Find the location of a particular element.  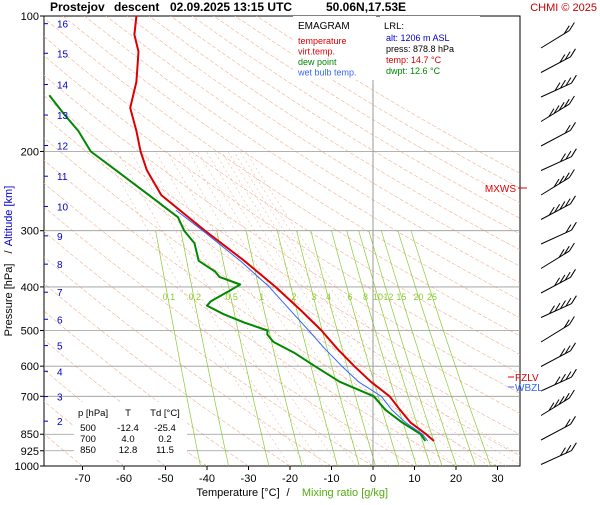

table-cell: 850 is located at coordinates (88, 450).